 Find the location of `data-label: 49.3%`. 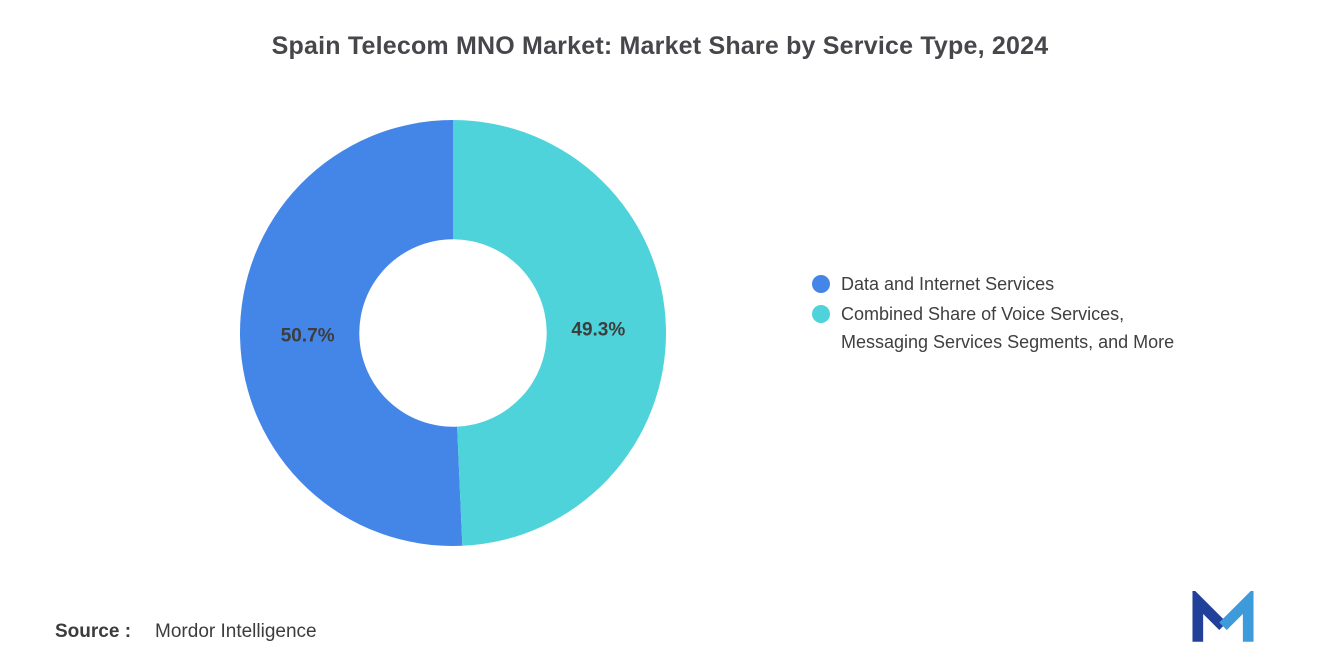

data-label: 49.3% is located at coordinates (598, 329).